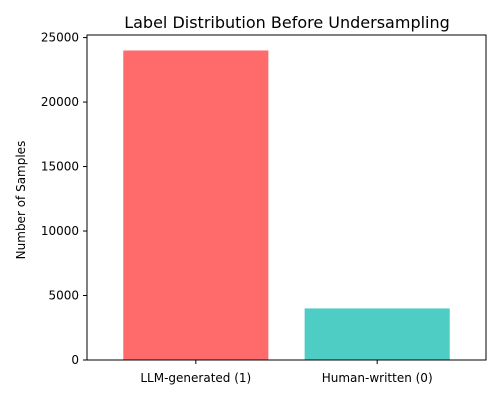  I want to click on y-tick-label-0: 0, so click(75, 360).